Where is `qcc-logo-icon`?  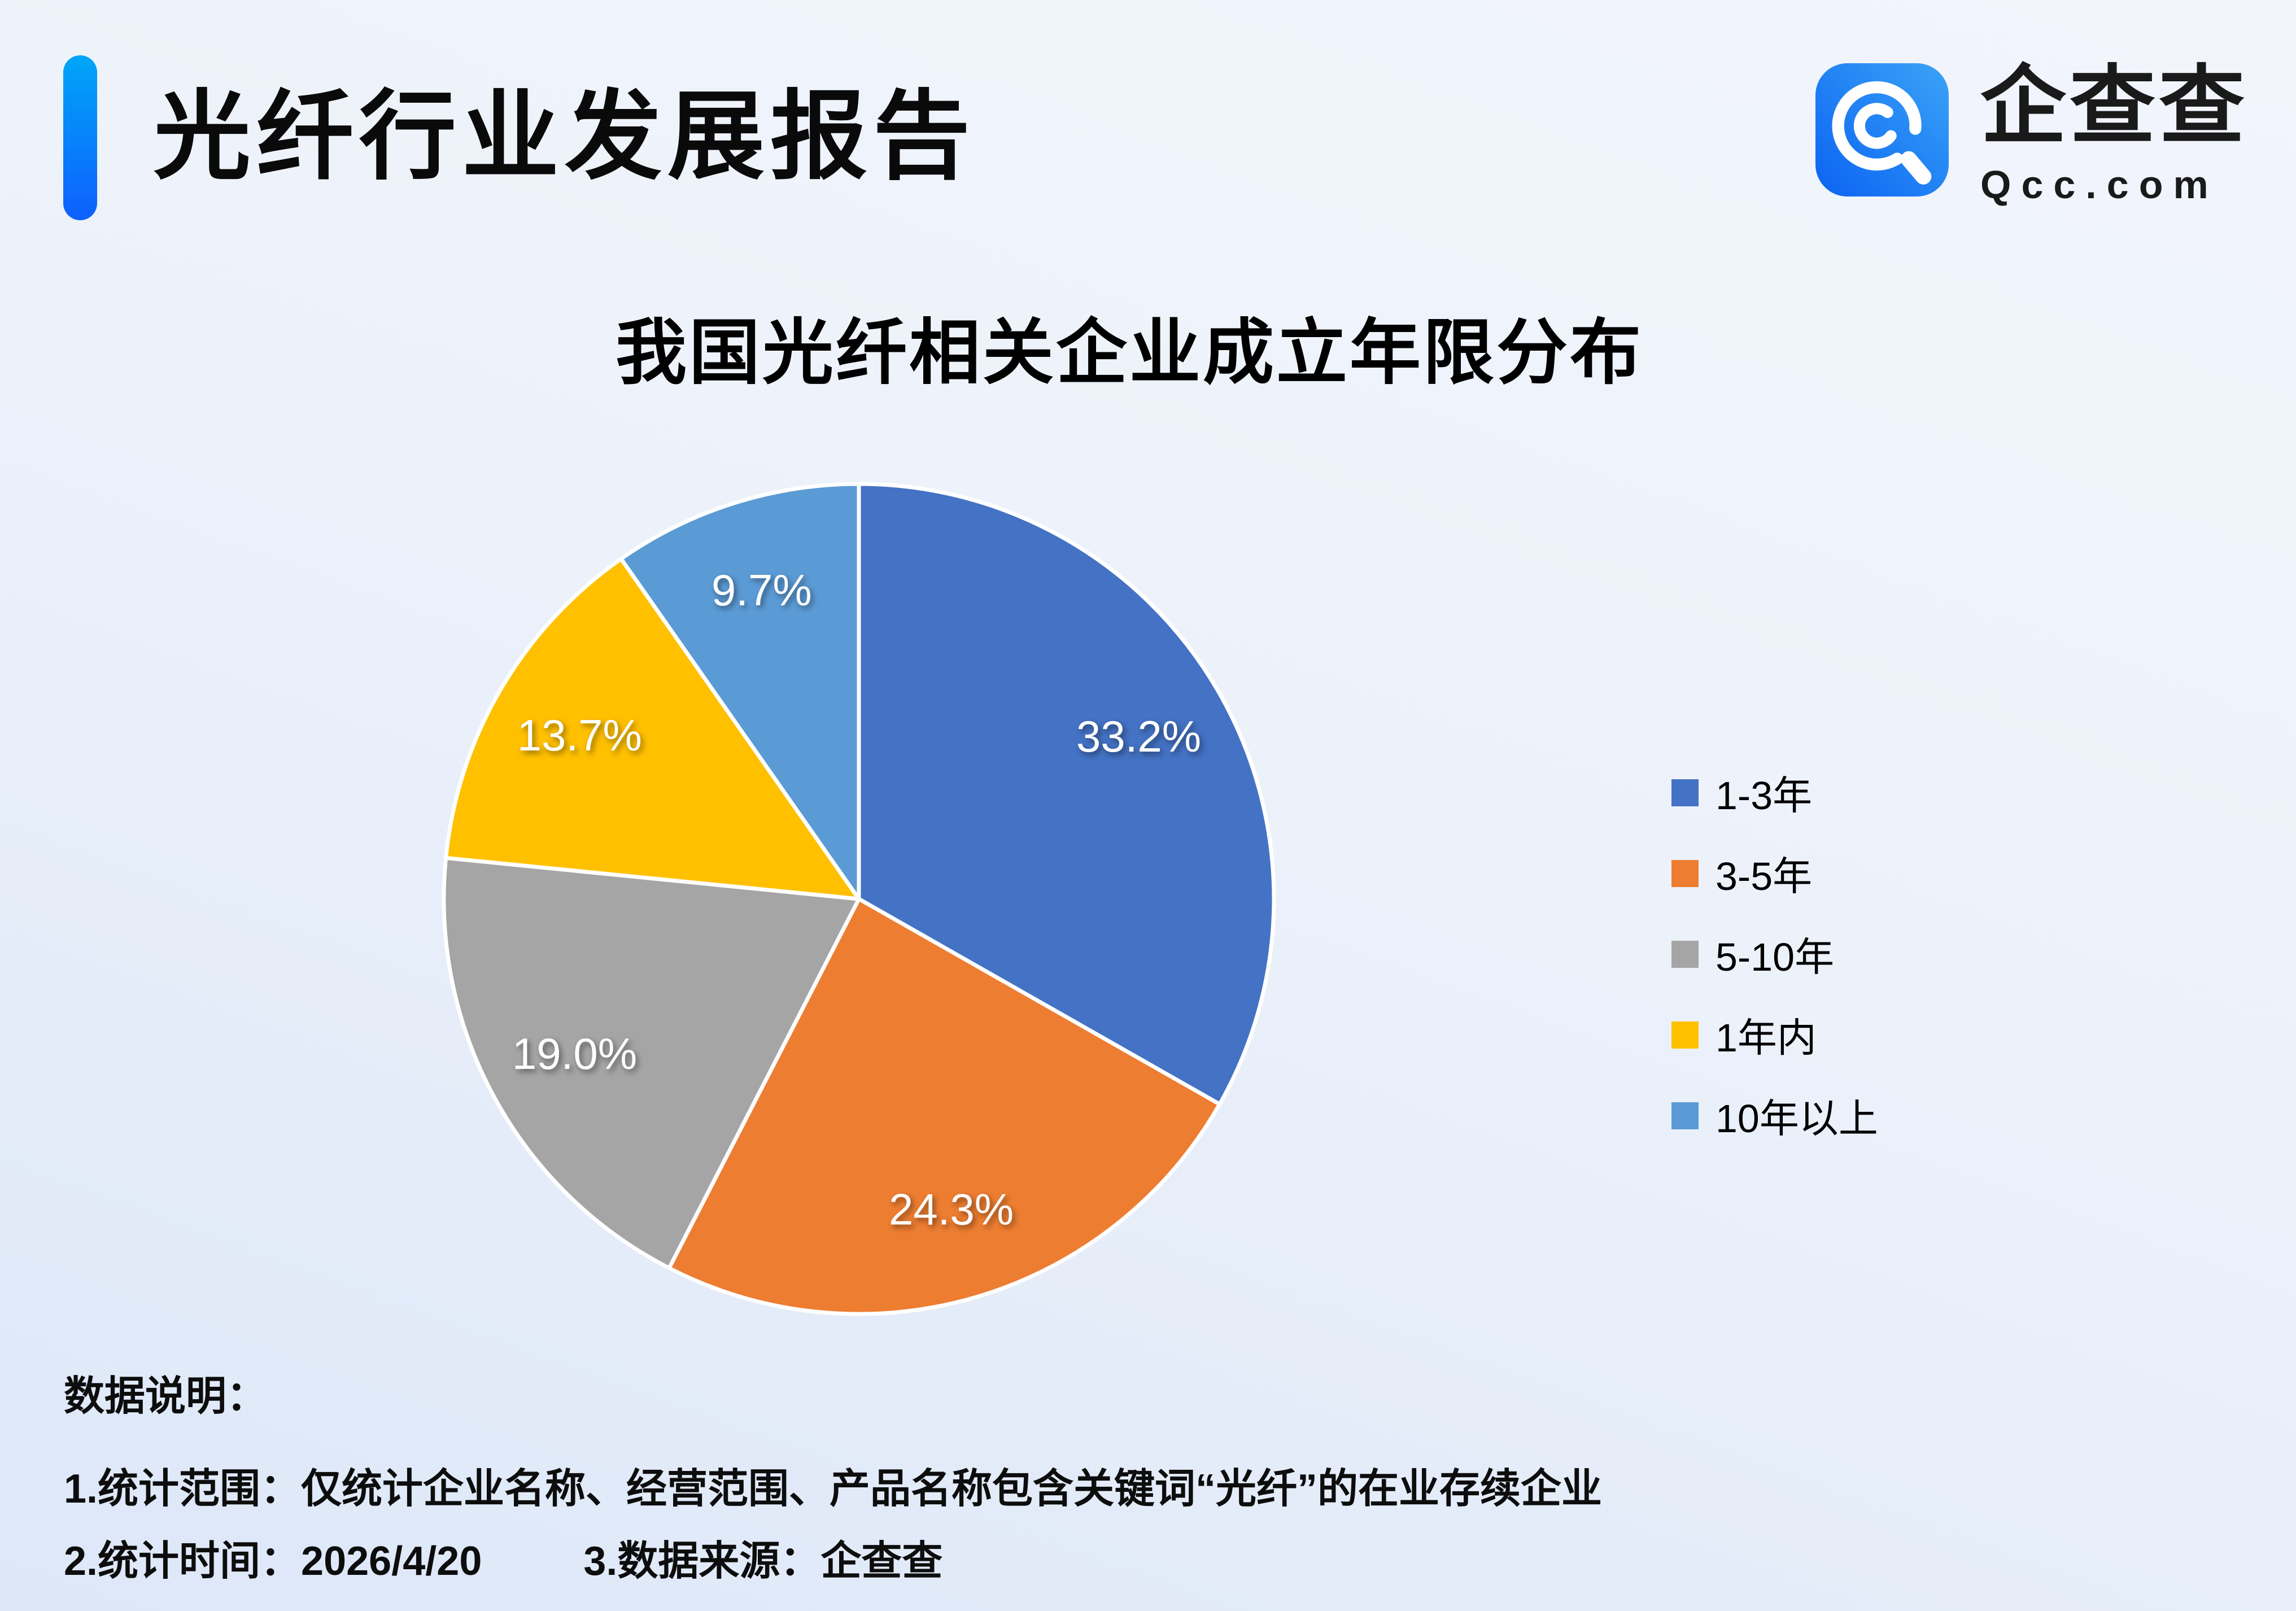
qcc-logo-icon is located at coordinates (1882, 130).